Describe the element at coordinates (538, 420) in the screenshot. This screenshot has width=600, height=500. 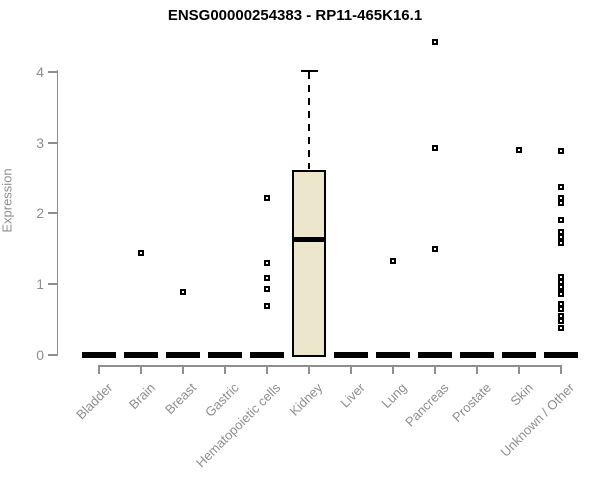
I see `x-tick-label: Unknown / Other` at that location.